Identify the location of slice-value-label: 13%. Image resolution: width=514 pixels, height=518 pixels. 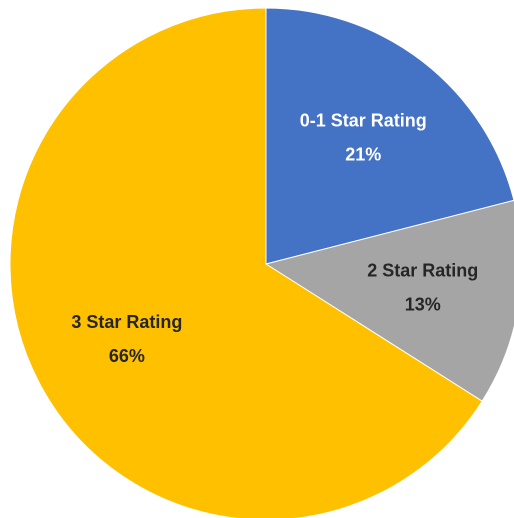
(423, 305).